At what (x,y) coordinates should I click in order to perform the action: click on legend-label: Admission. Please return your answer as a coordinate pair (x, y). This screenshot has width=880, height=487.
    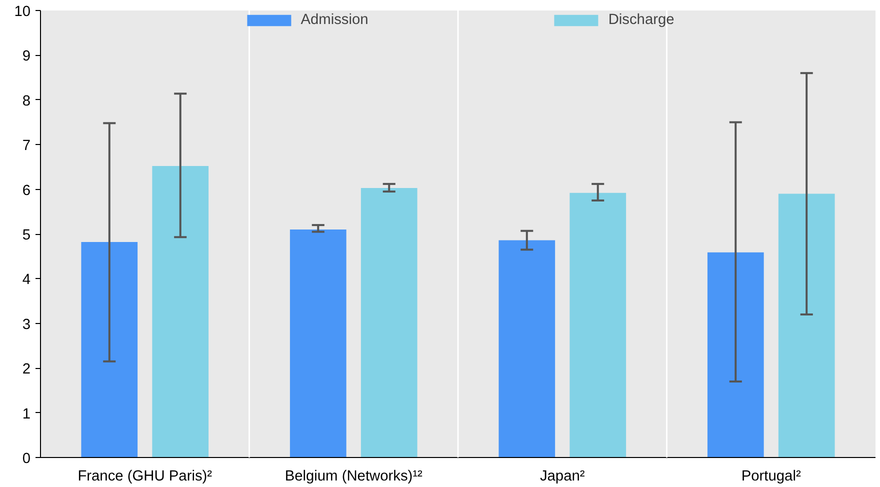
    Looking at the image, I should click on (334, 20).